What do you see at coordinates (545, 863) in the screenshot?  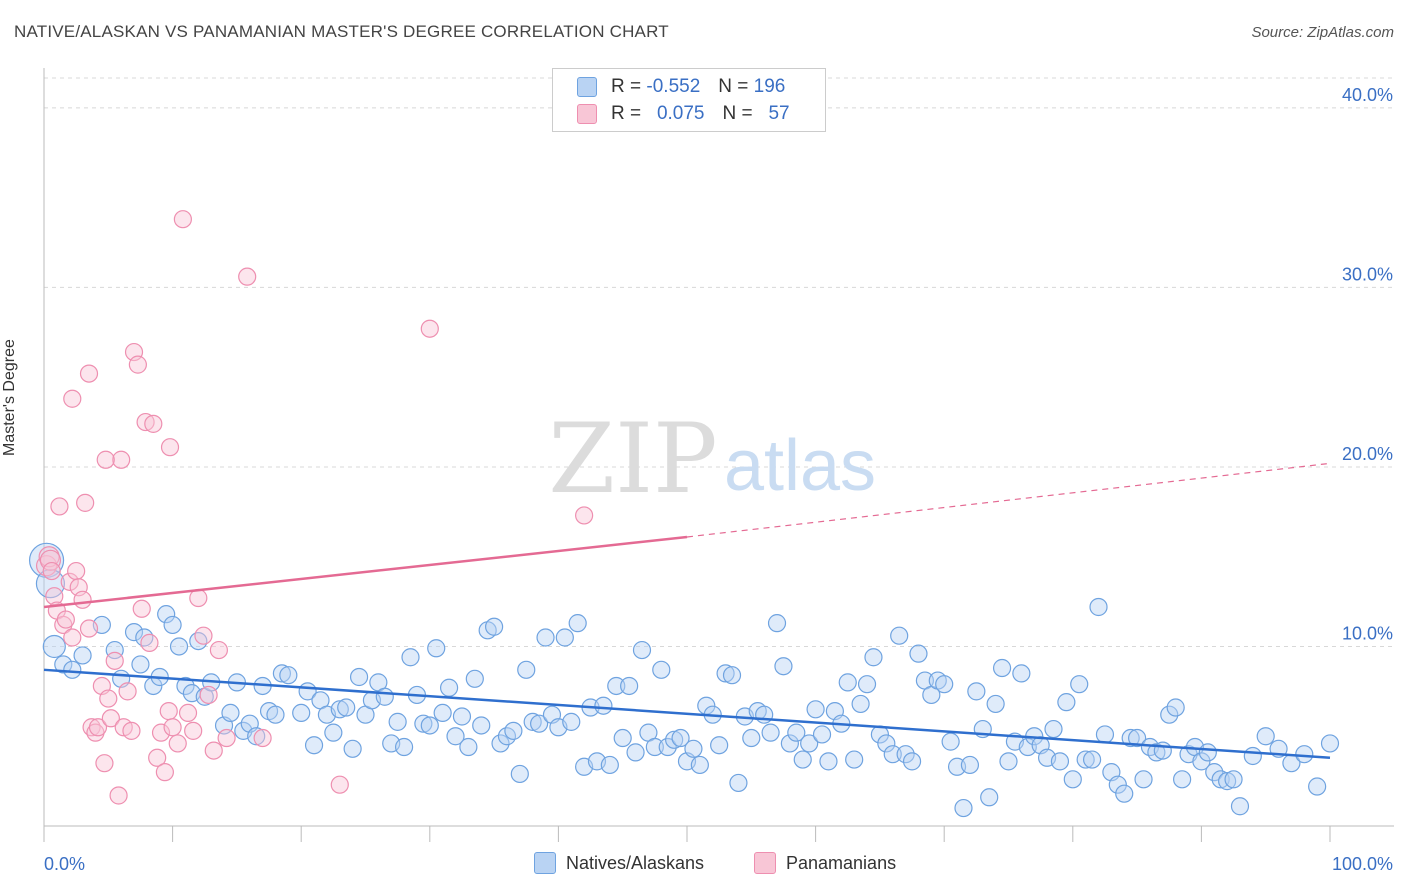 I see `bottom-legend-swatch-blue` at bounding box center [545, 863].